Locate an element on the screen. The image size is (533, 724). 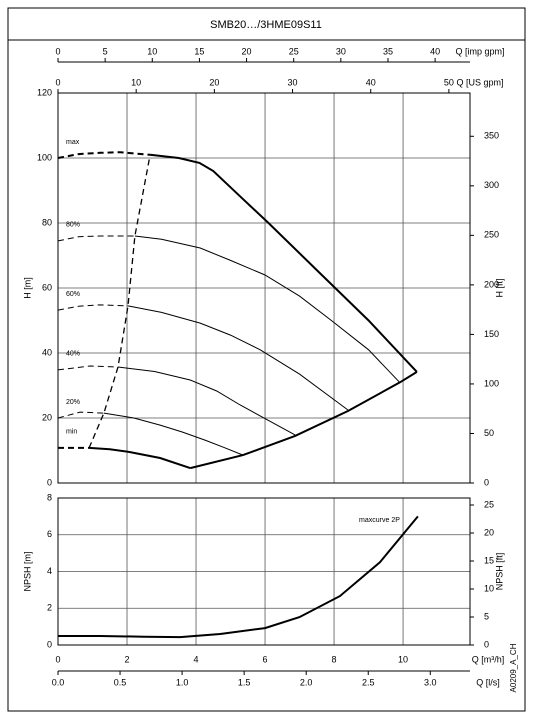
y-tick-label: 6 is located at coordinates (49, 534).